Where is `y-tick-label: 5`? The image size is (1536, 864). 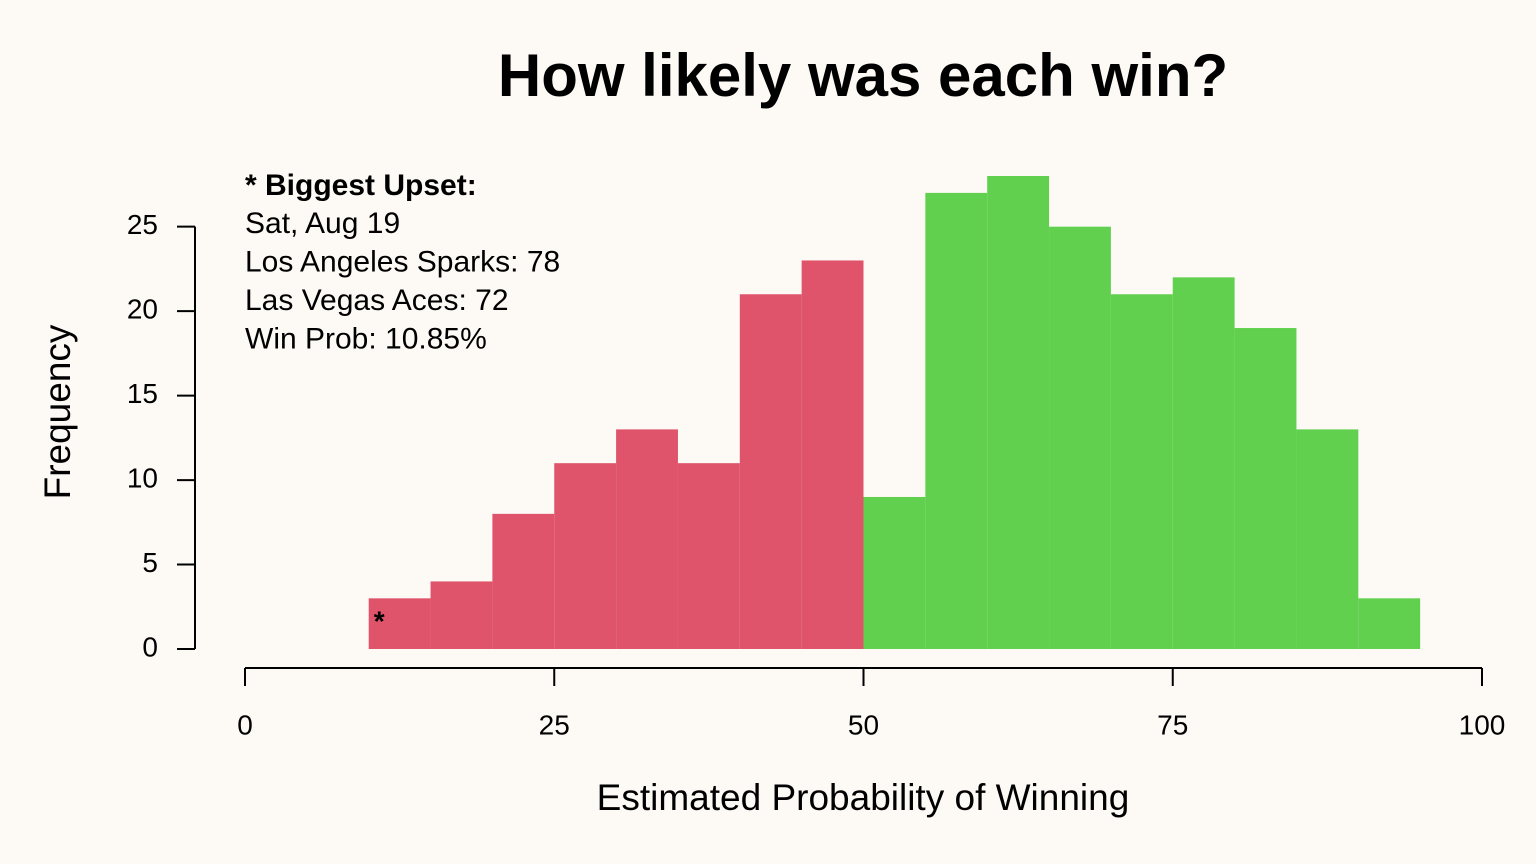
y-tick-label: 5 is located at coordinates (150, 562).